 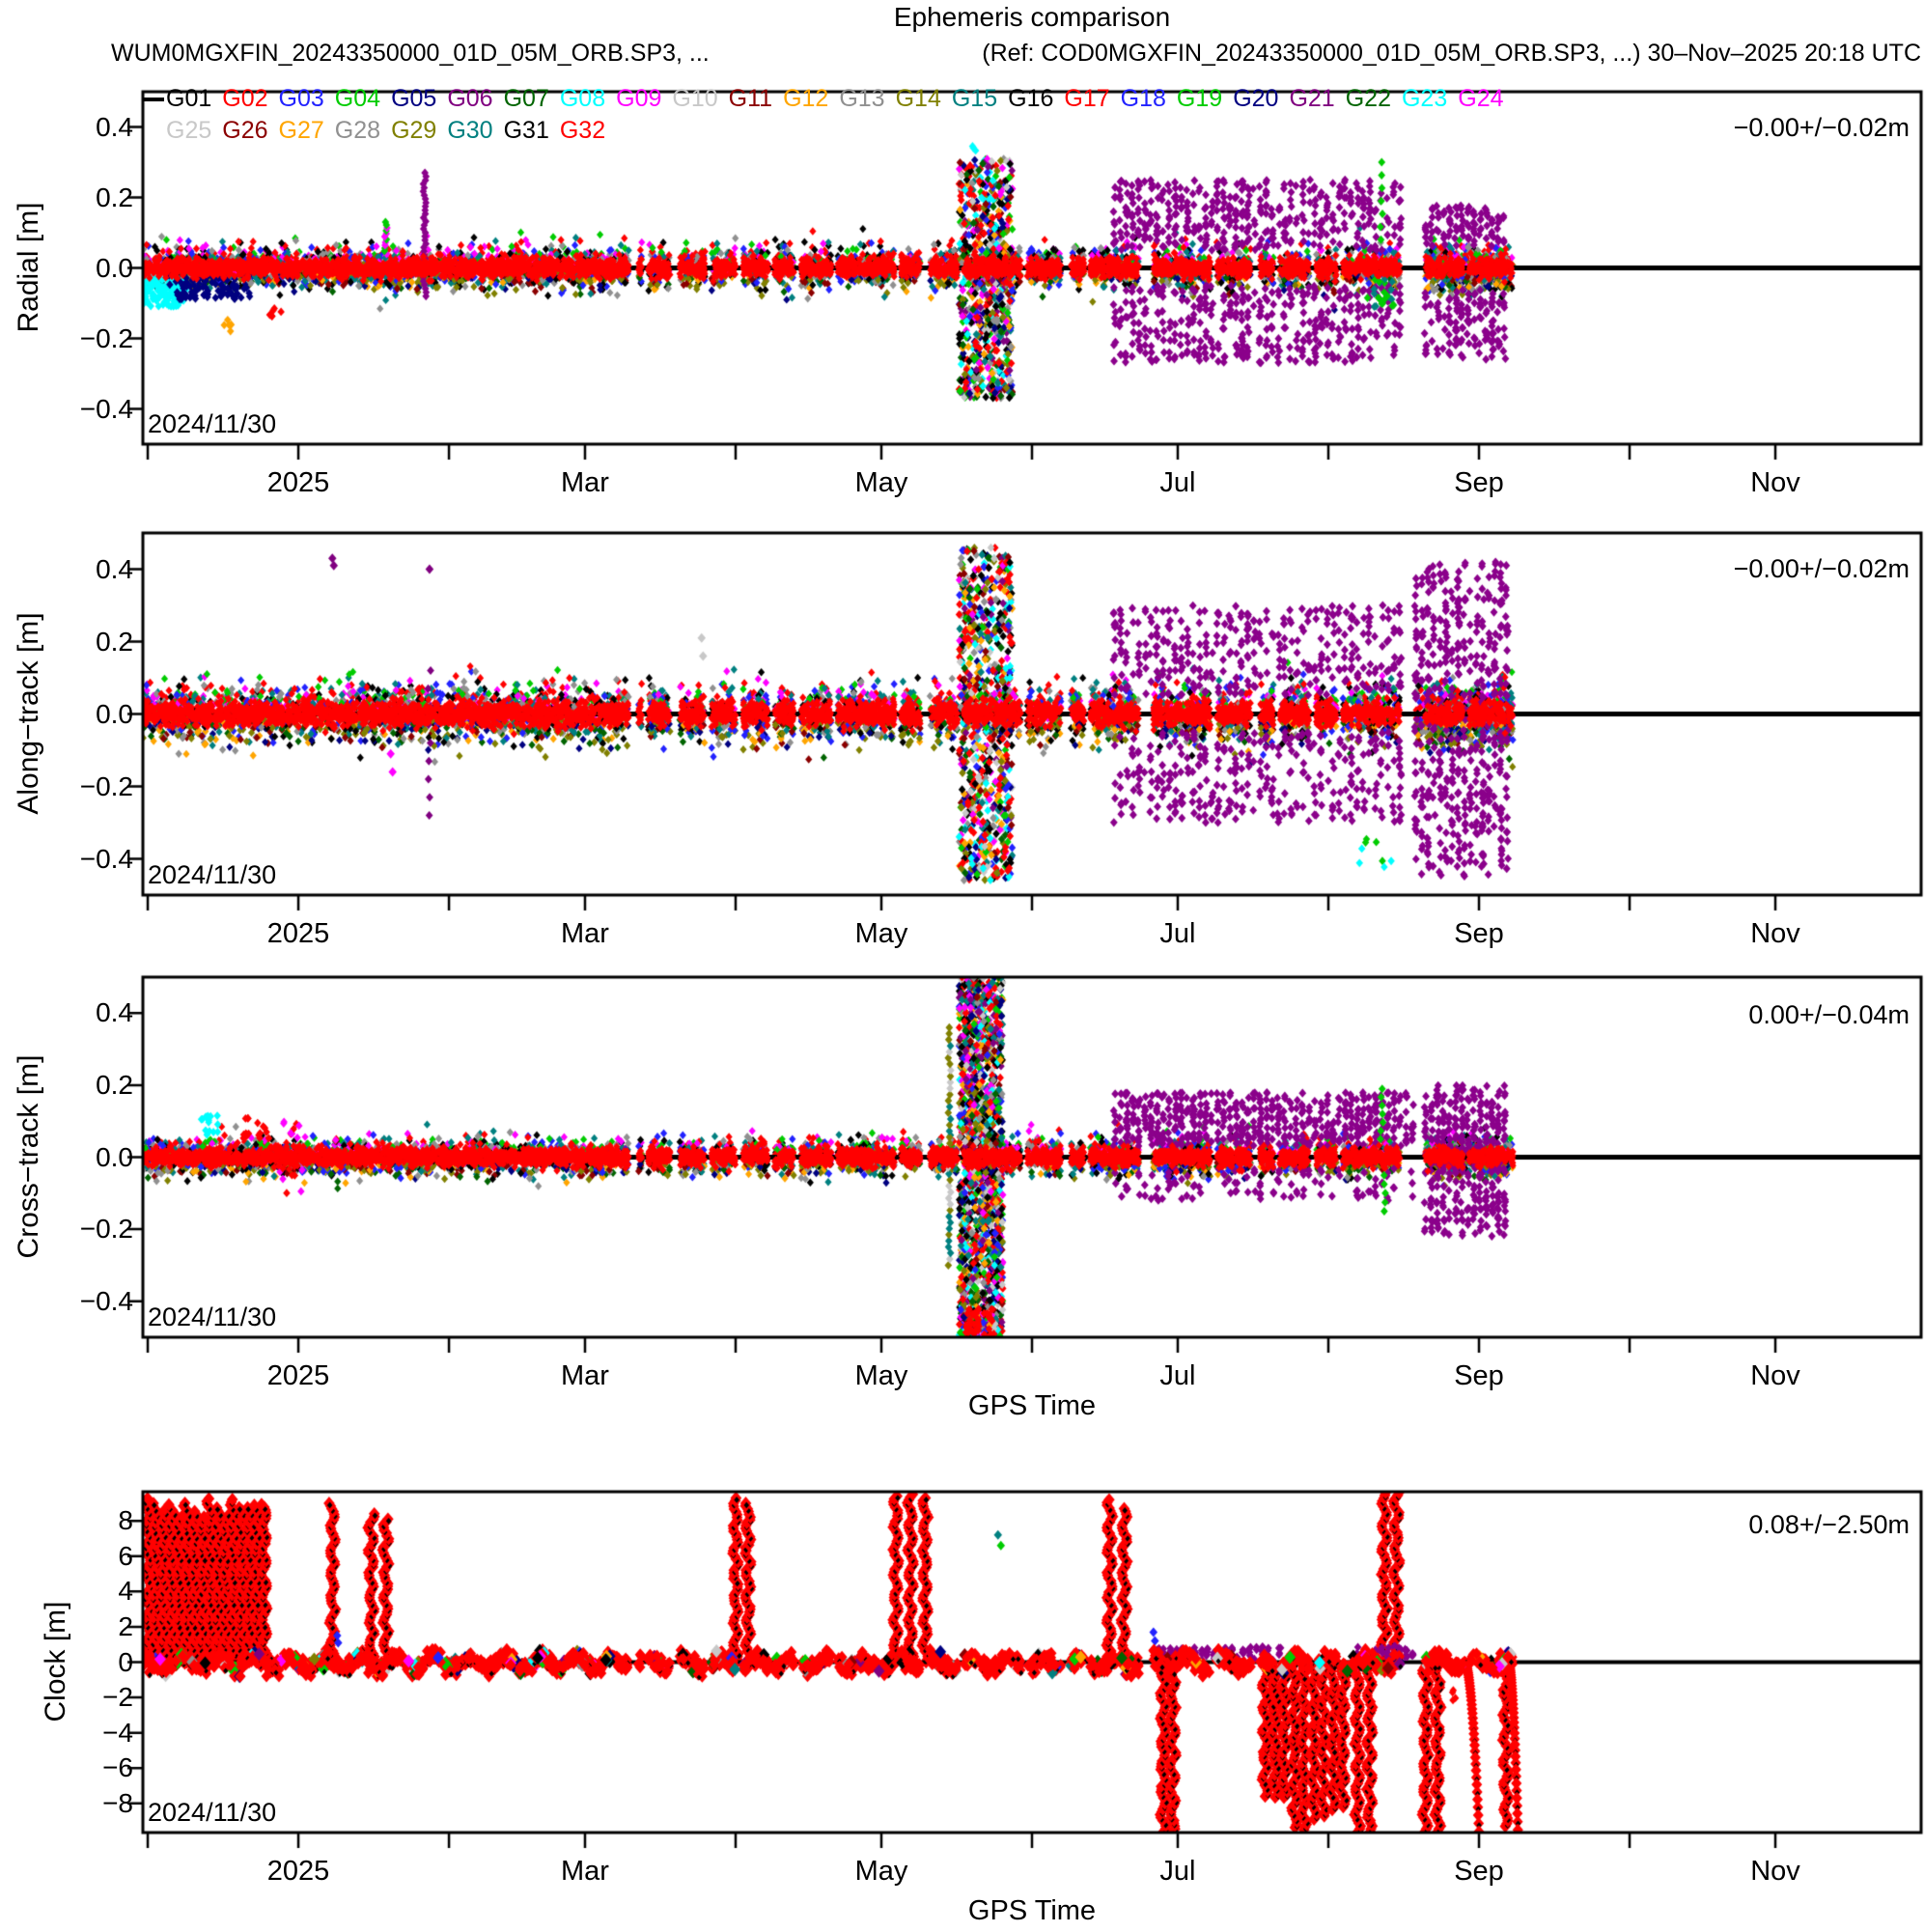 What do you see at coordinates (298, 1872) in the screenshot?
I see `clock-xtick-2025: 2025` at bounding box center [298, 1872].